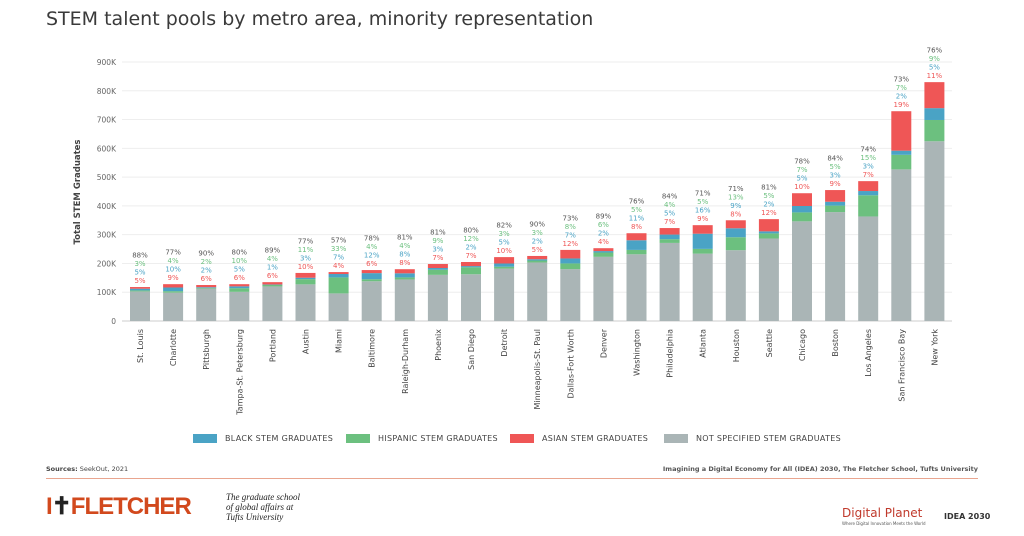  Describe the element at coordinates (272, 345) in the screenshot. I see `x-tick-label: Portland` at that location.